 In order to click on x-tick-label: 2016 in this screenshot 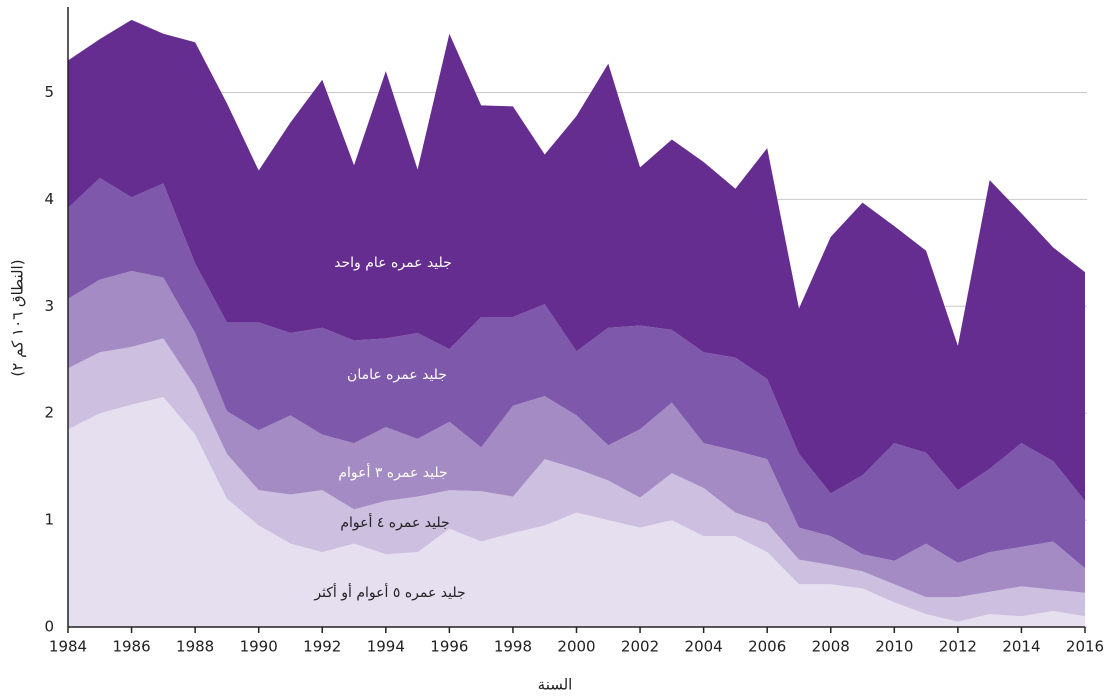, I will do `click(1085, 647)`.